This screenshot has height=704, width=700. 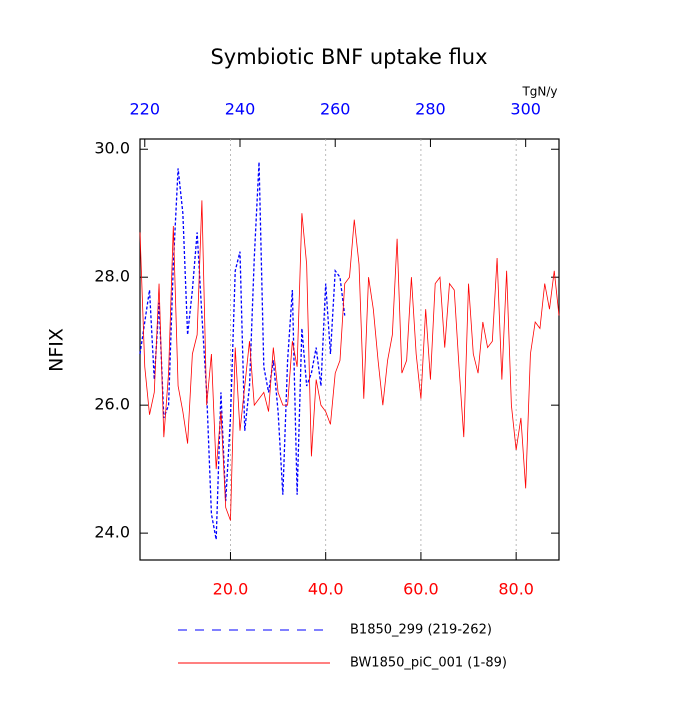 What do you see at coordinates (539, 92) in the screenshot?
I see `x2-axis-label: TgN/y` at bounding box center [539, 92].